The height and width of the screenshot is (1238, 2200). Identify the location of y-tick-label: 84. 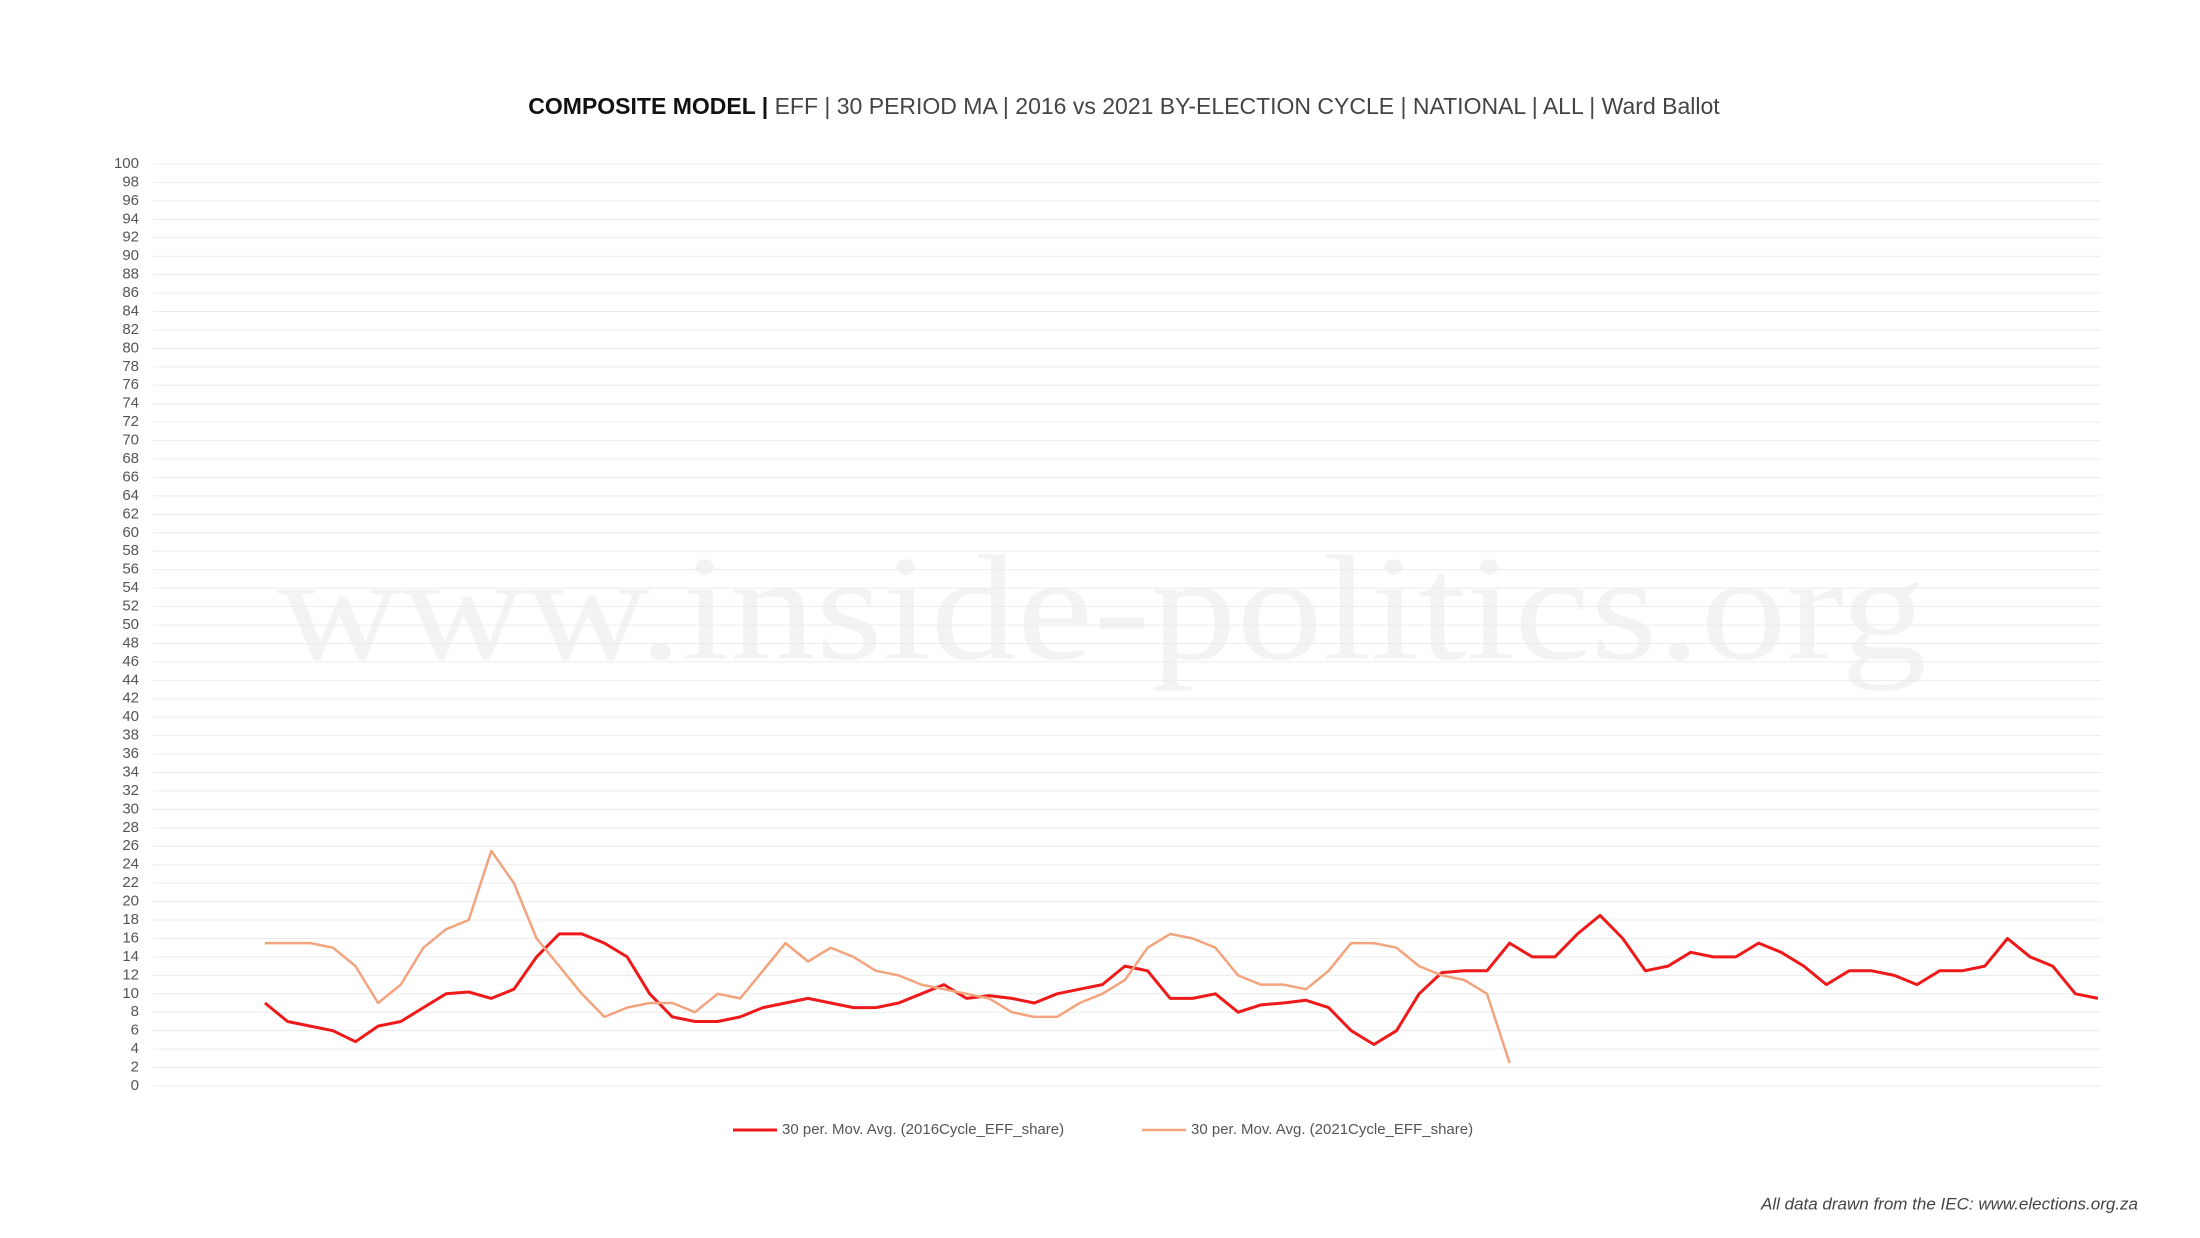
(130, 310).